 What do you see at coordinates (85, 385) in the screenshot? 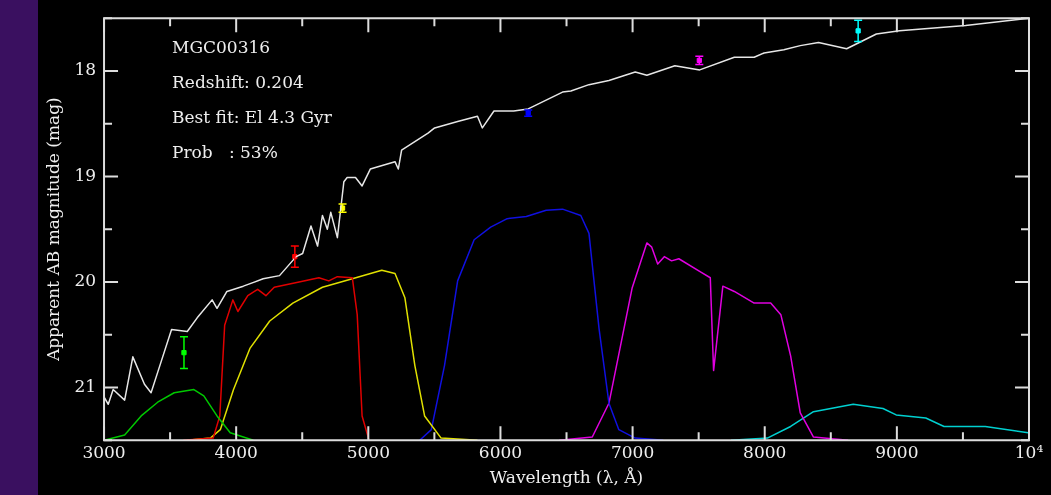
I see `y-tick-label: 21` at bounding box center [85, 385].